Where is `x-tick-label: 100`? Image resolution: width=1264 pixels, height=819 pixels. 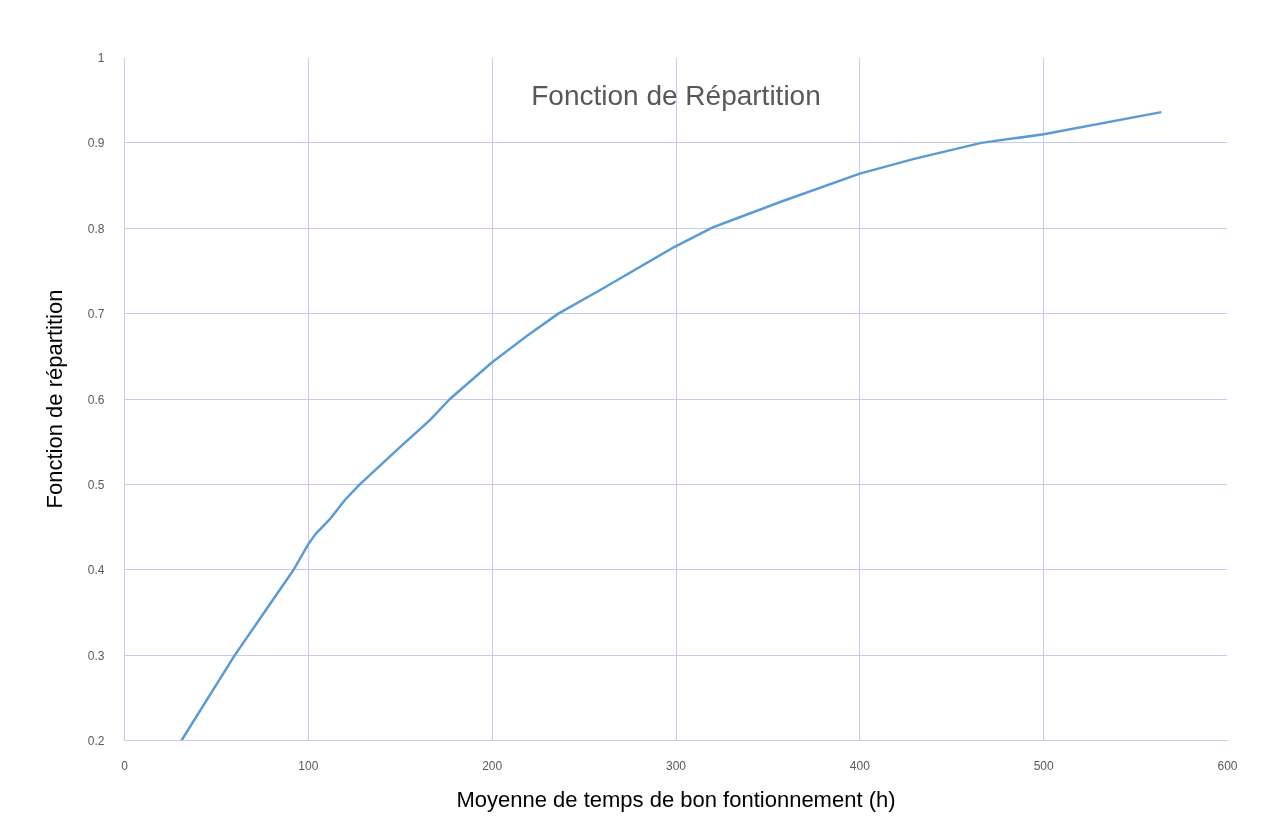
x-tick-label: 100 is located at coordinates (308, 765).